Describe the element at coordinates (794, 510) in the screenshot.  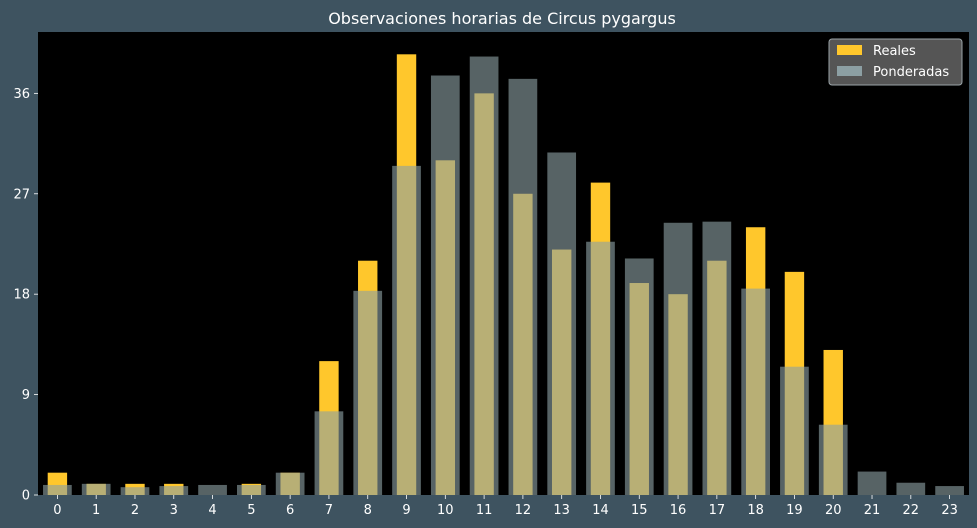
I see `x-tick-label: 19` at that location.